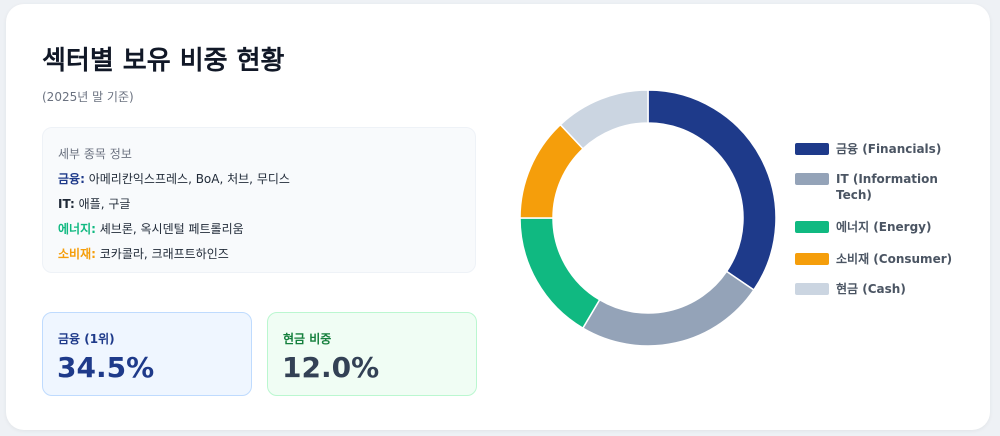  What do you see at coordinates (884, 227) in the screenshot?
I see `legend-label: 에너지 (Energy)` at bounding box center [884, 227].